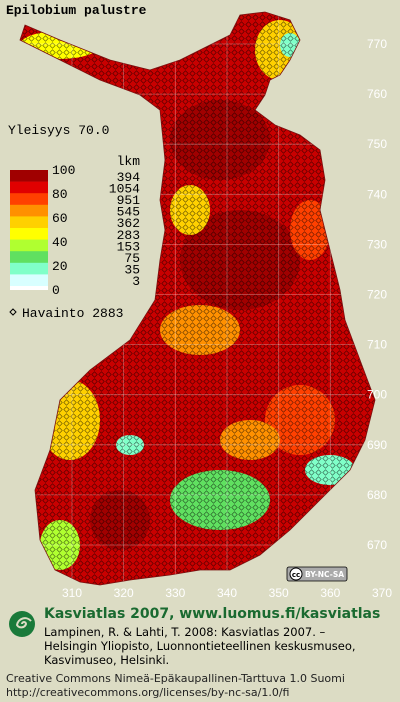 This screenshot has height=702, width=400. I want to click on legend-scale-label: 60, so click(60, 218).